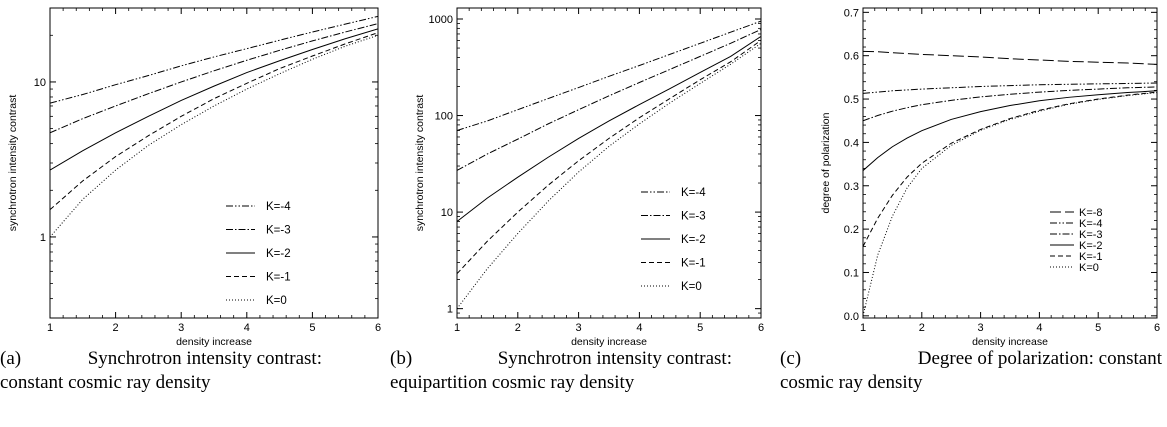 This screenshot has height=427, width=1167. What do you see at coordinates (614, 358) in the screenshot?
I see `caption-b-title: Synchrotron intensity contrast:` at bounding box center [614, 358].